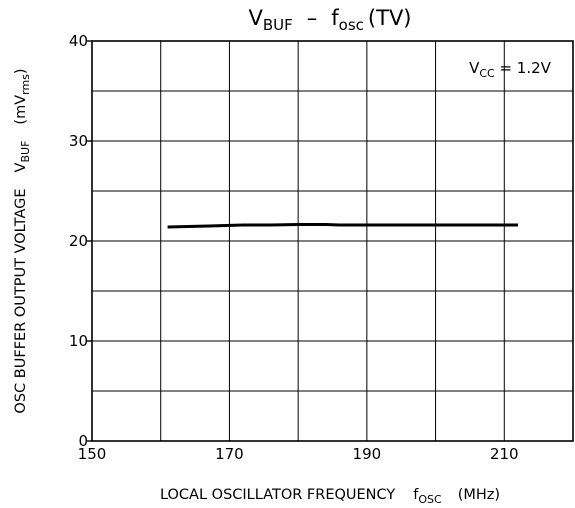 Image resolution: width=575 pixels, height=508 pixels. What do you see at coordinates (22, 240) in the screenshot?
I see `y-axis-label: OSC BUFFER OUTPUT VOLTAGEVBUF(mVrms)` at bounding box center [22, 240].